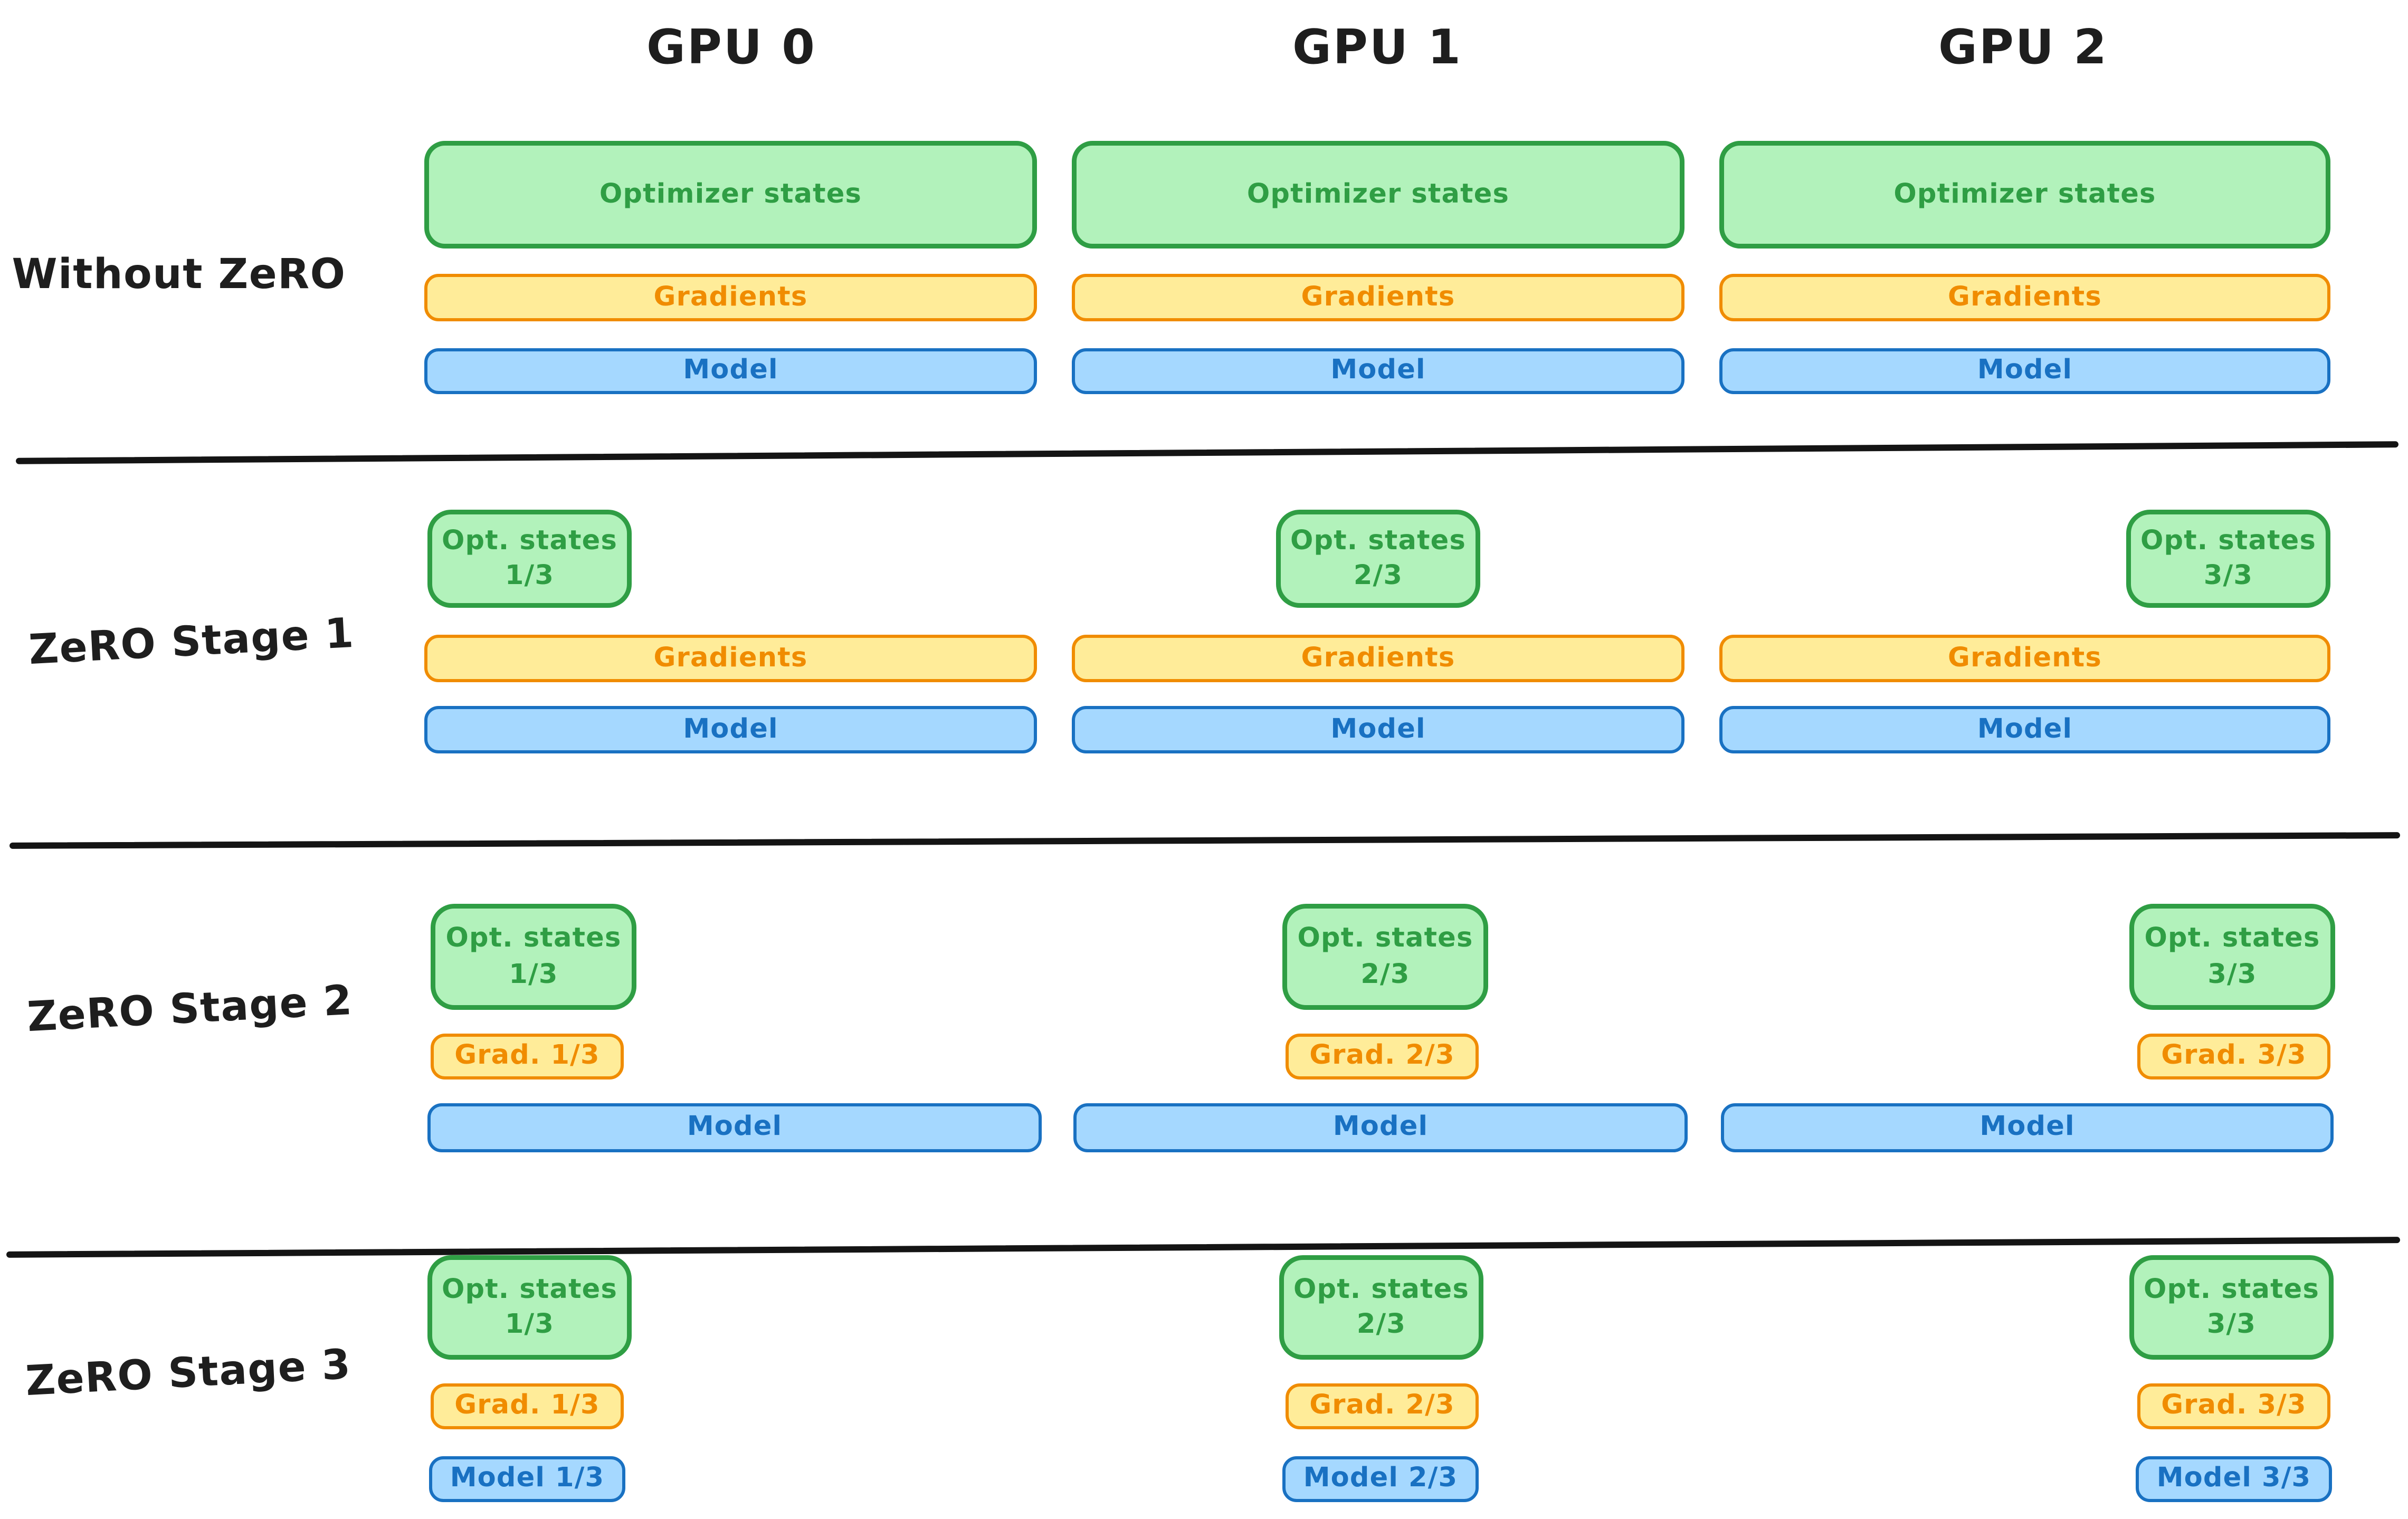 The height and width of the screenshot is (1519, 2408). I want to click on column-header-gpu2: GPU 2, so click(2023, 47).